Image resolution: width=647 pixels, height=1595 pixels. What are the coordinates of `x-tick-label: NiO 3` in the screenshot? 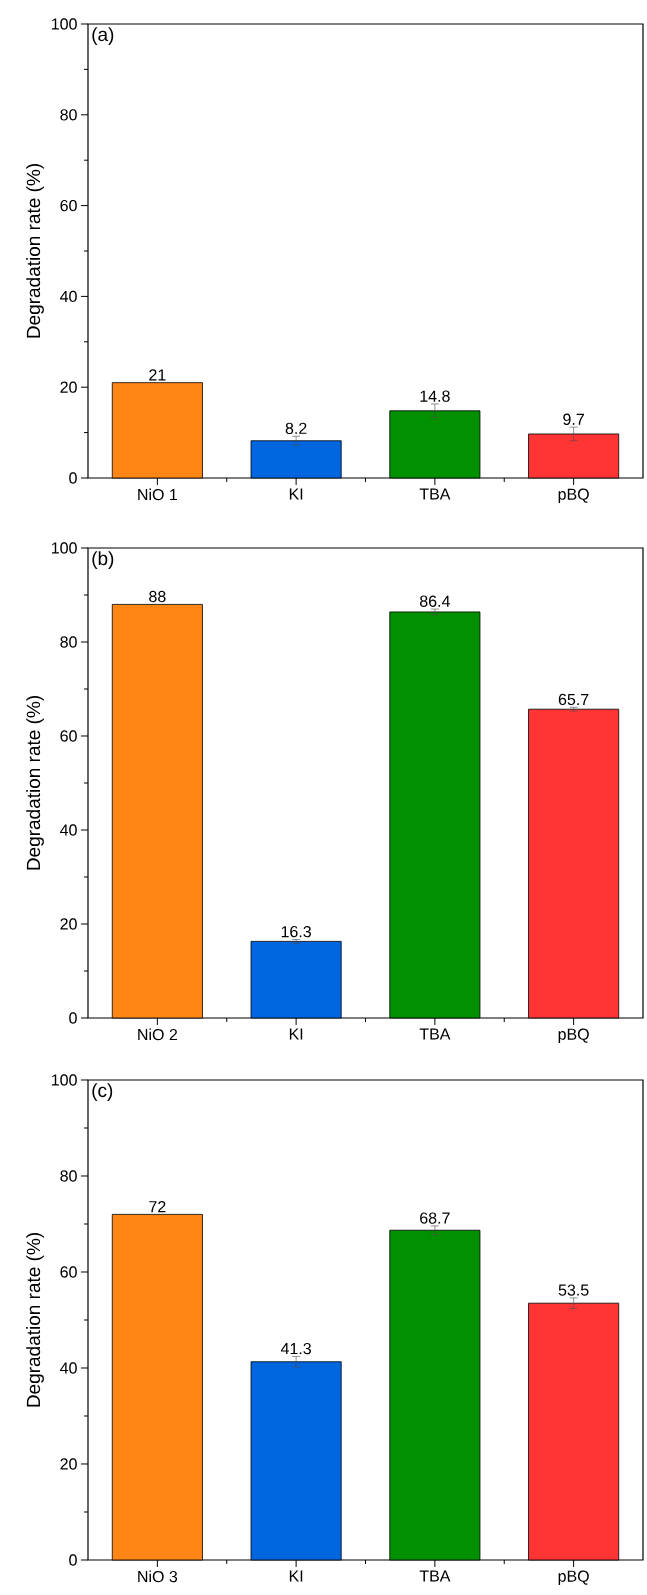 It's located at (158, 1576).